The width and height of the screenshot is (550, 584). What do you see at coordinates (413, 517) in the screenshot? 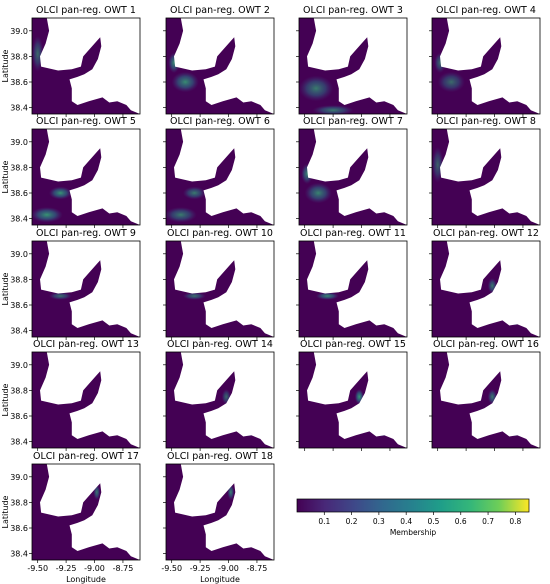
I see `colorbar: 0.1 0.2 0.3 0.4 0.5 0.6 0.7 0.8 Membership` at bounding box center [413, 517].